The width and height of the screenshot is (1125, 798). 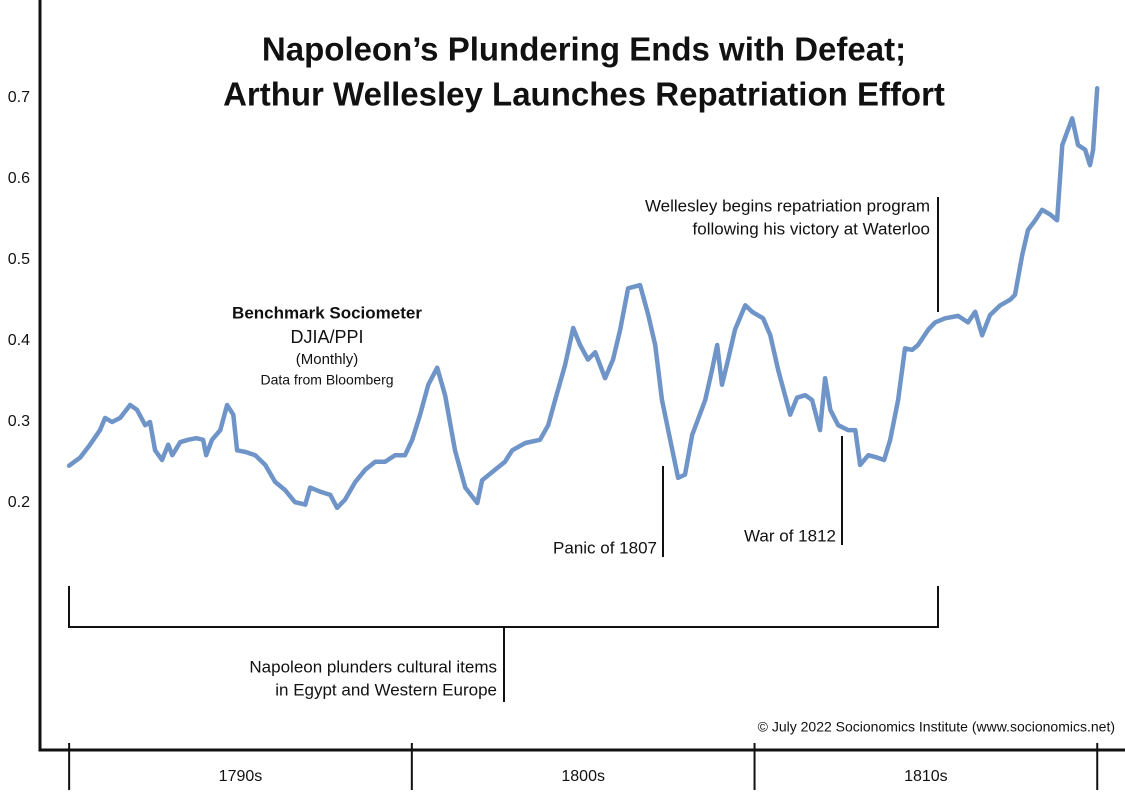 What do you see at coordinates (583, 776) in the screenshot?
I see `x-band-label: 1800s` at bounding box center [583, 776].